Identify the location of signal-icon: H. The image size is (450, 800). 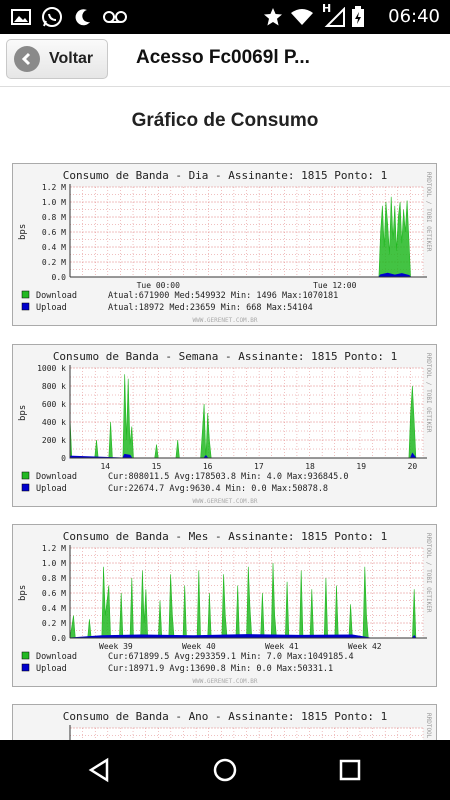
(333, 15).